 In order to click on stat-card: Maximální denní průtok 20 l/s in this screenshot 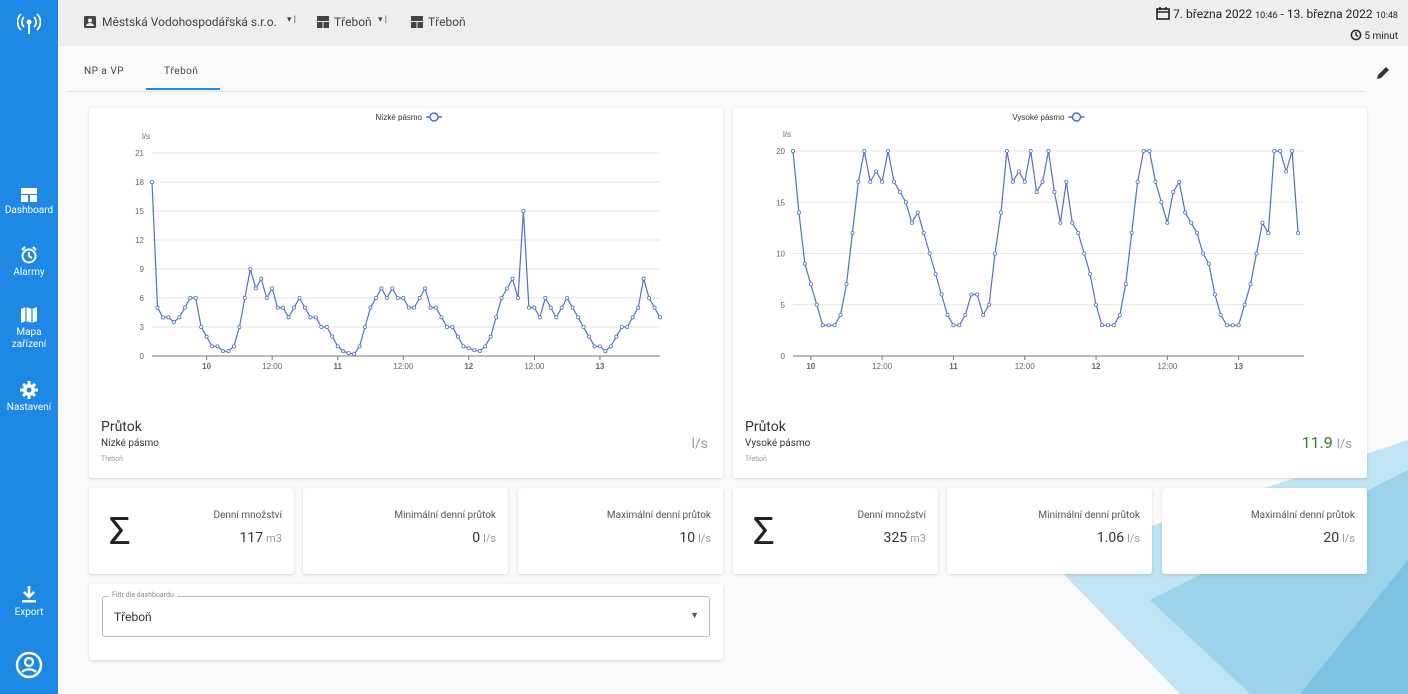, I will do `click(1264, 531)`.